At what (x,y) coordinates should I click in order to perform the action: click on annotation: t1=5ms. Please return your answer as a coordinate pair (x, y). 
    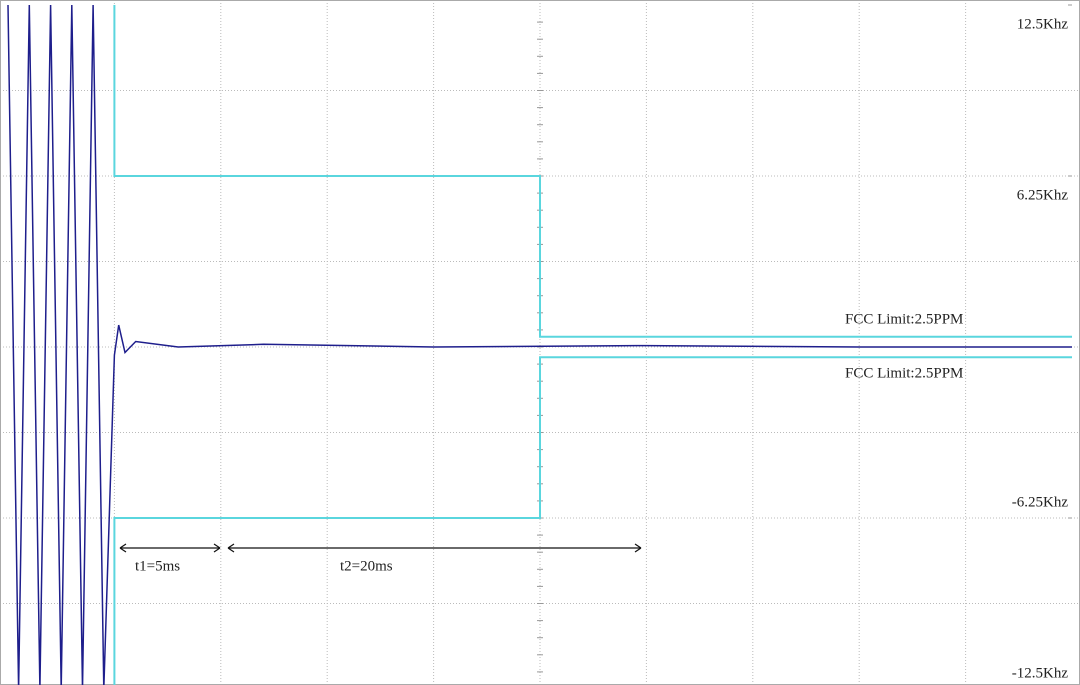
    Looking at the image, I should click on (157, 566).